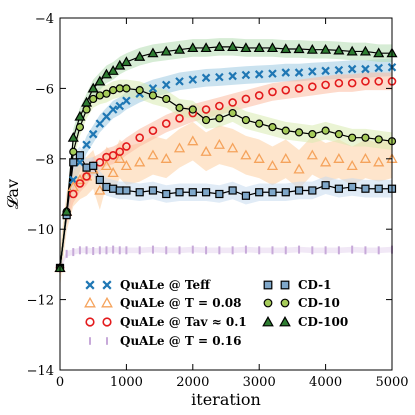 Image resolution: width=415 pixels, height=415 pixels. I want to click on x-tick-label: 2000, so click(192, 382).